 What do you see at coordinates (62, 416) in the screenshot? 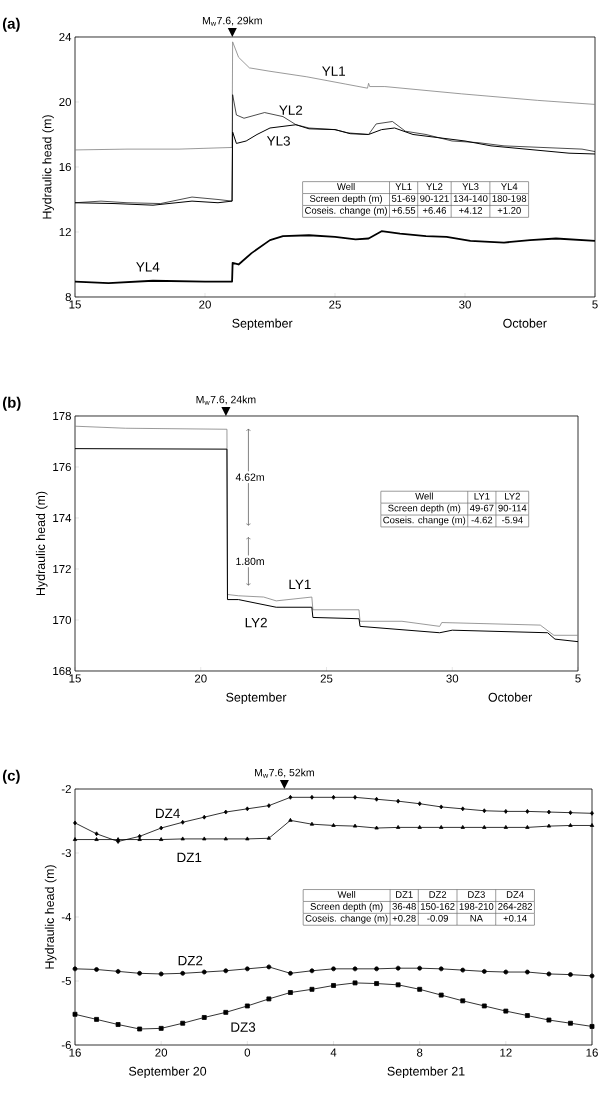
I see `y-tick-label: 178` at bounding box center [62, 416].